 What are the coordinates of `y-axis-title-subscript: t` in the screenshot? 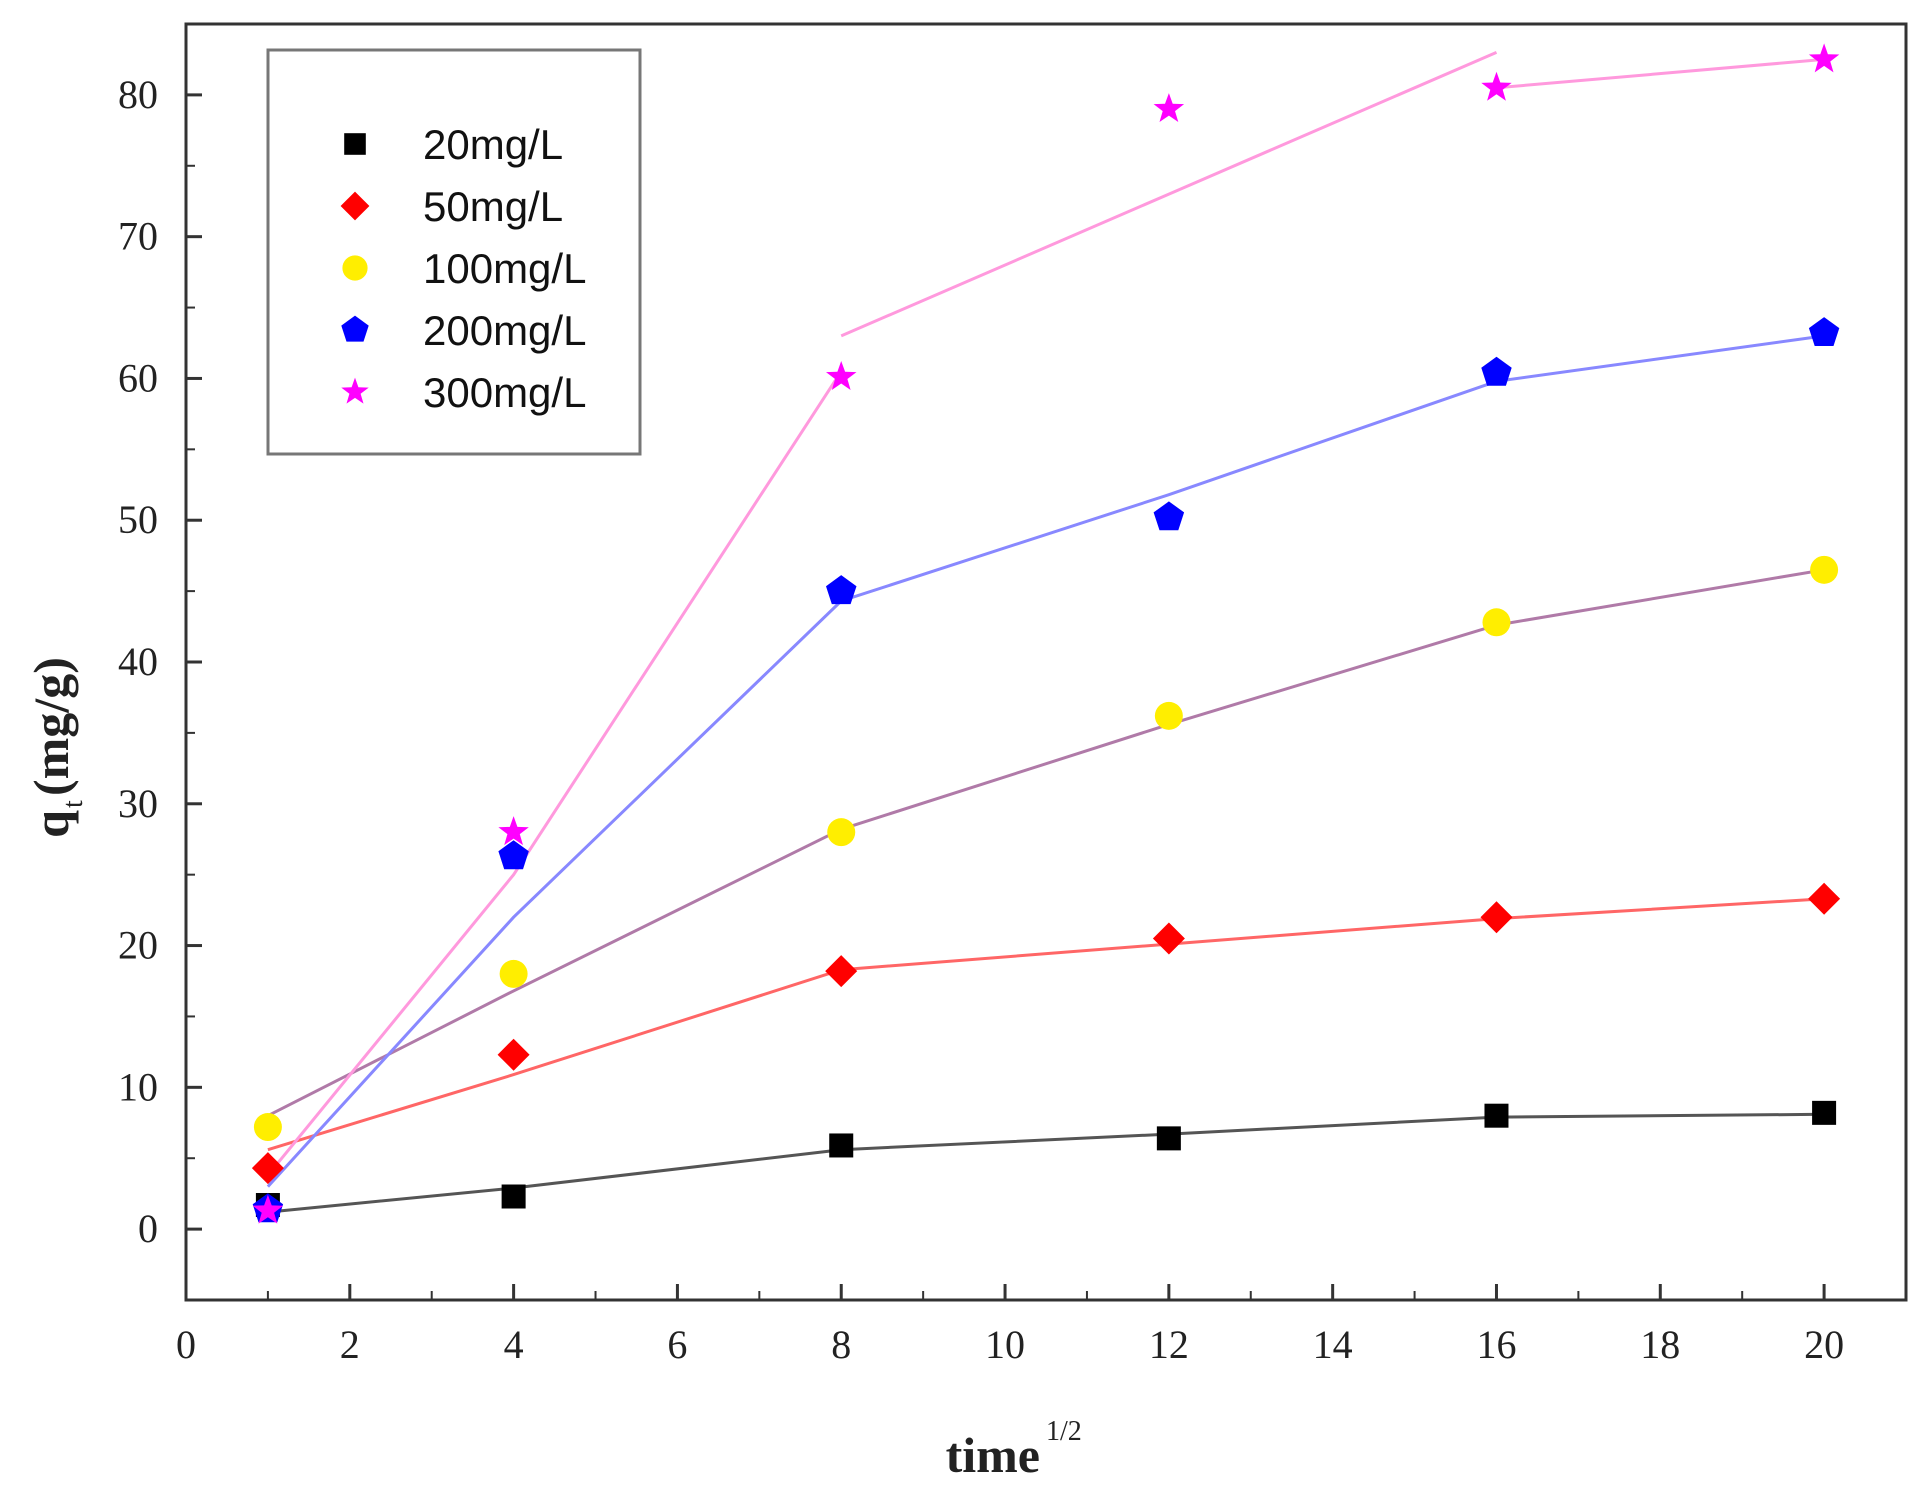 It's located at (73, 804).